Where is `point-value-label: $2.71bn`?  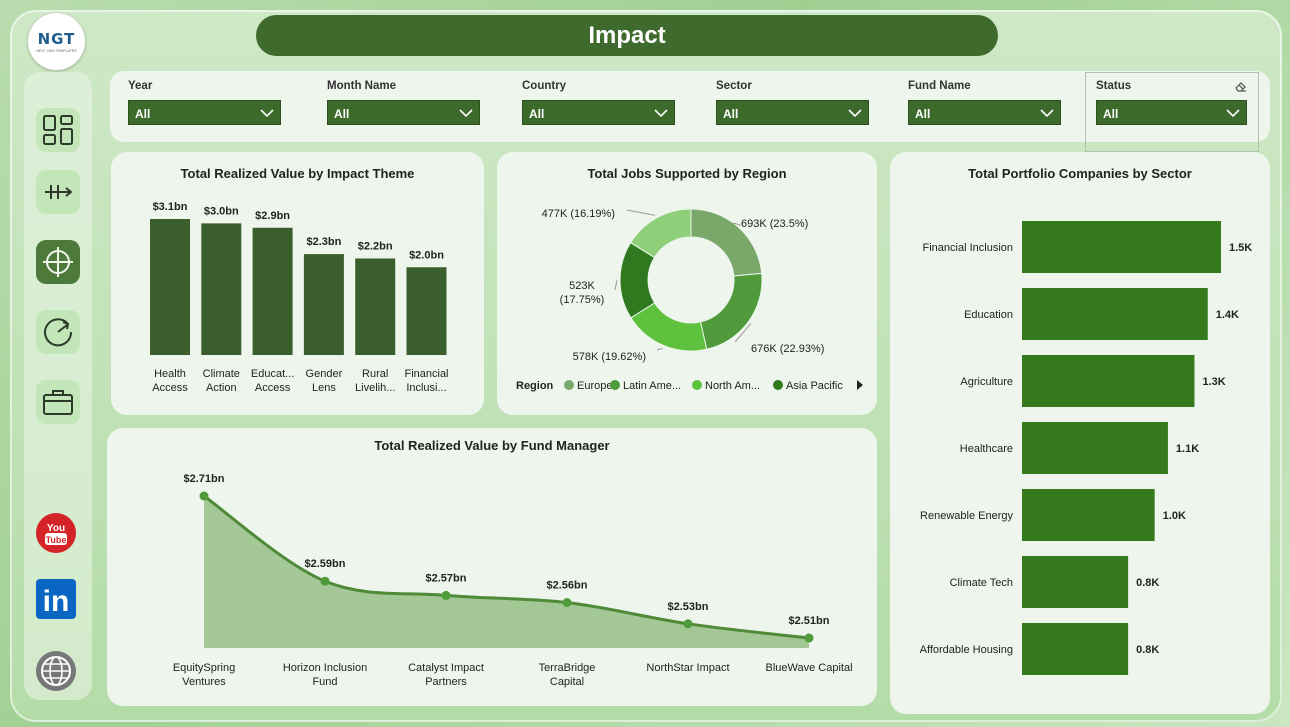 point-value-label: $2.71bn is located at coordinates (204, 479).